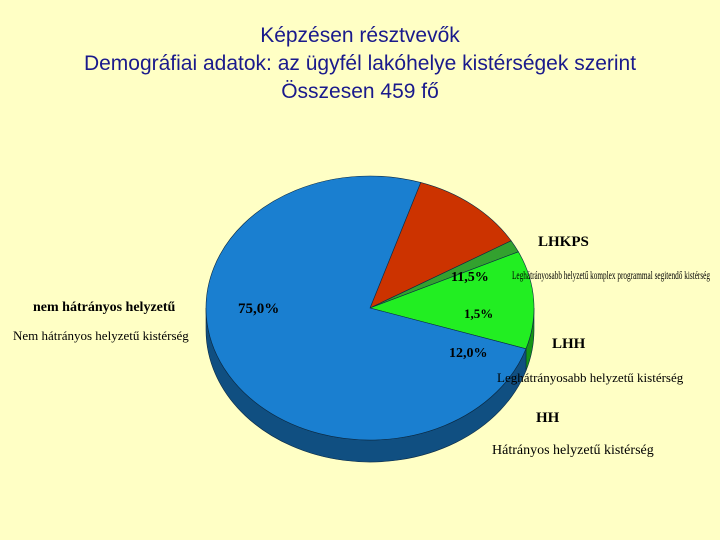 The width and height of the screenshot is (720, 540). I want to click on slice-label-hh-code: HH, so click(548, 418).